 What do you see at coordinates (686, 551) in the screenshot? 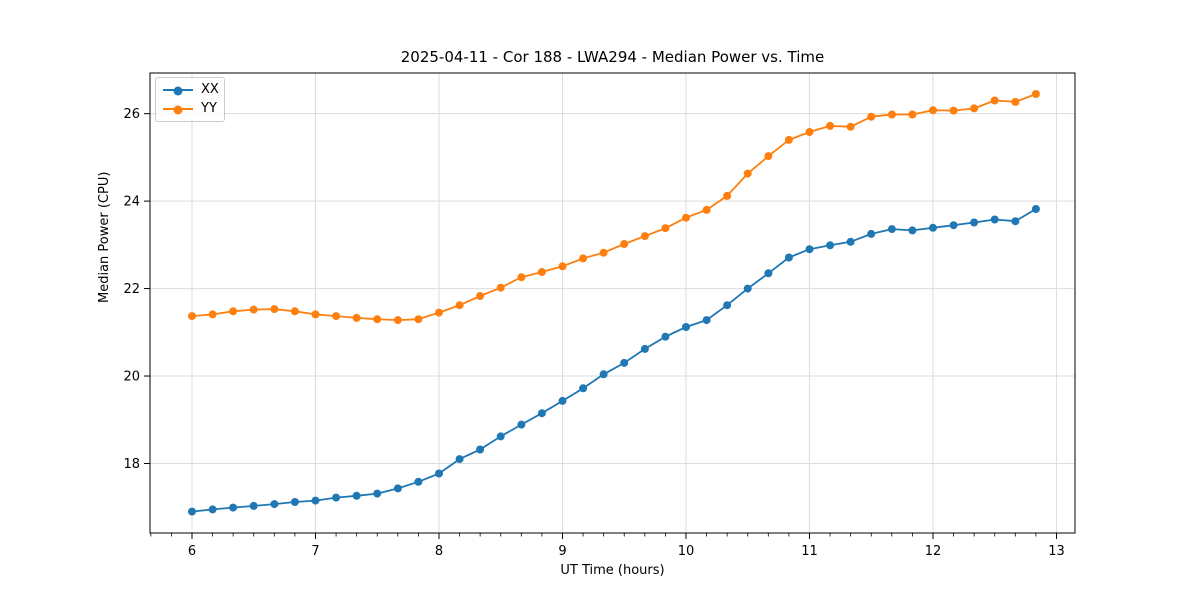
I see `x-tick-label: 10` at bounding box center [686, 551].